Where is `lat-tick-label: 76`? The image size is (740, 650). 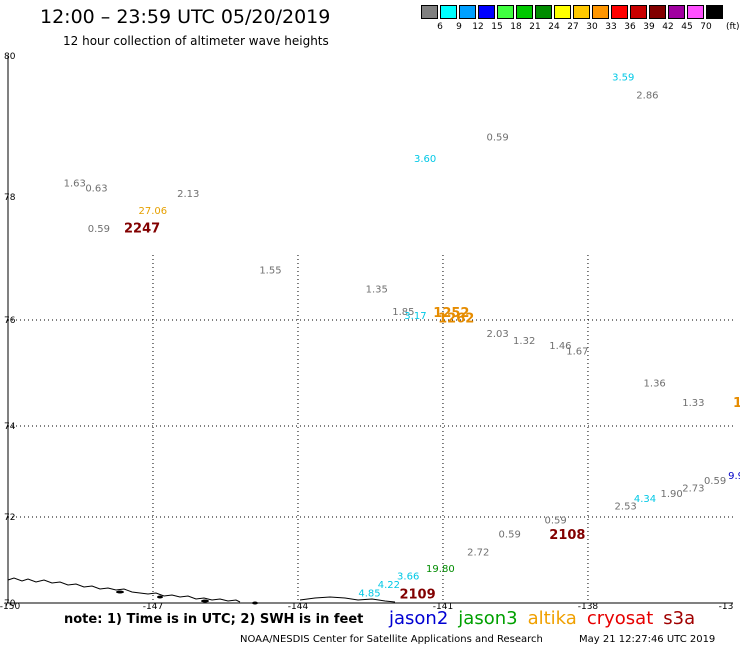 lat-tick-label: 76 is located at coordinates (10, 321).